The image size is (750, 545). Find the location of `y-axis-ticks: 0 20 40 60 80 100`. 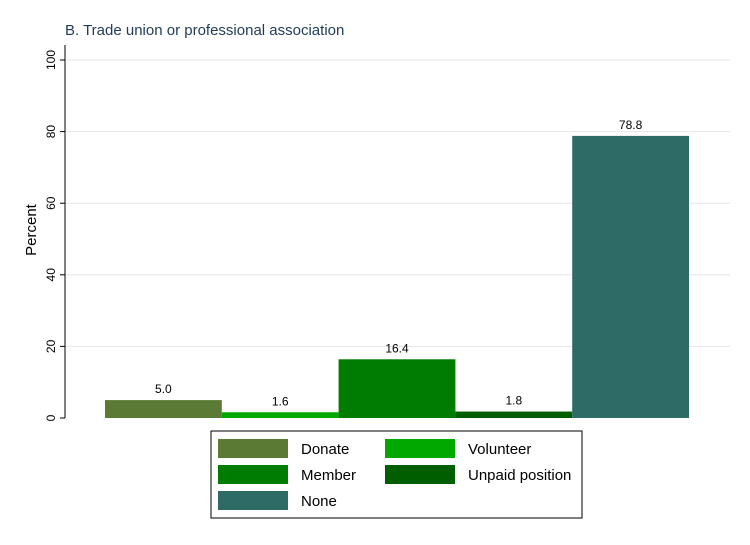

y-axis-ticks: 0 20 40 60 80 100 is located at coordinates (54, 235).